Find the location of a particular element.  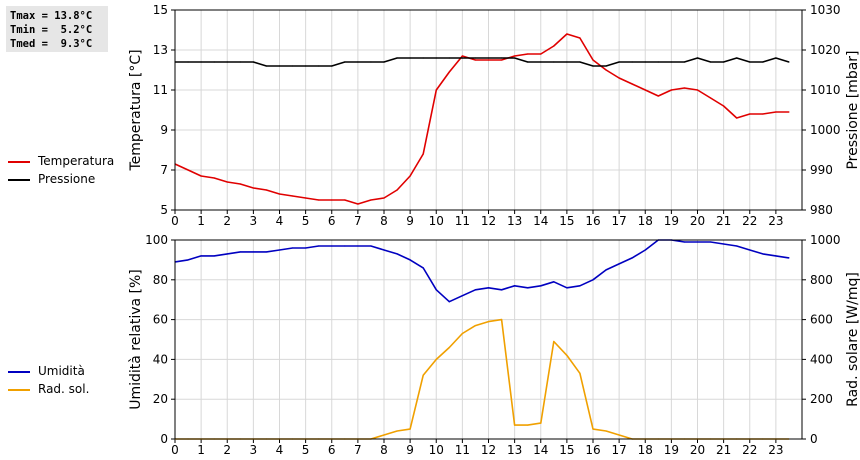

panel1-ytick-right-label: 980 is located at coordinates (821, 210).